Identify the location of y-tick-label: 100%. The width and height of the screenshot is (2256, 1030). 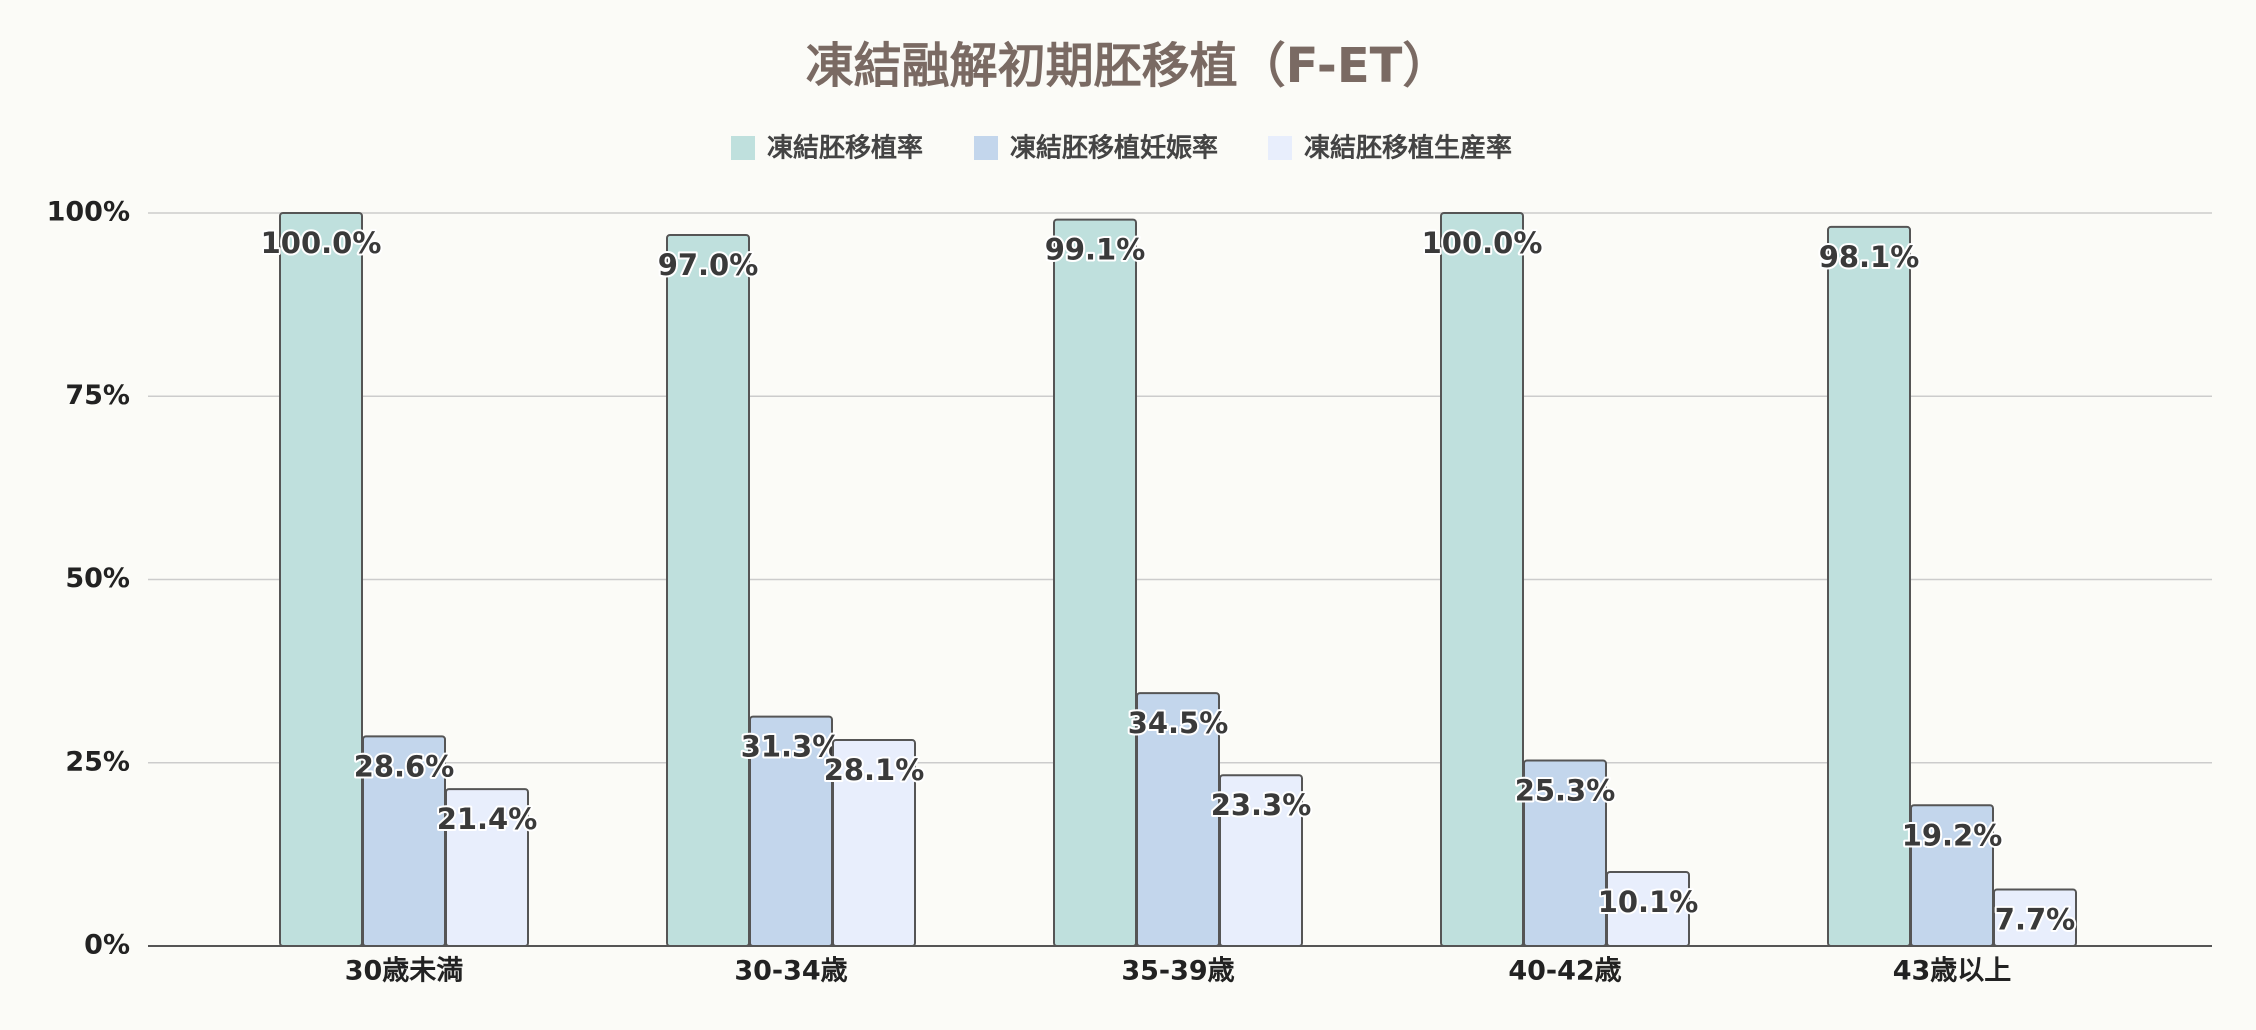
(88, 212).